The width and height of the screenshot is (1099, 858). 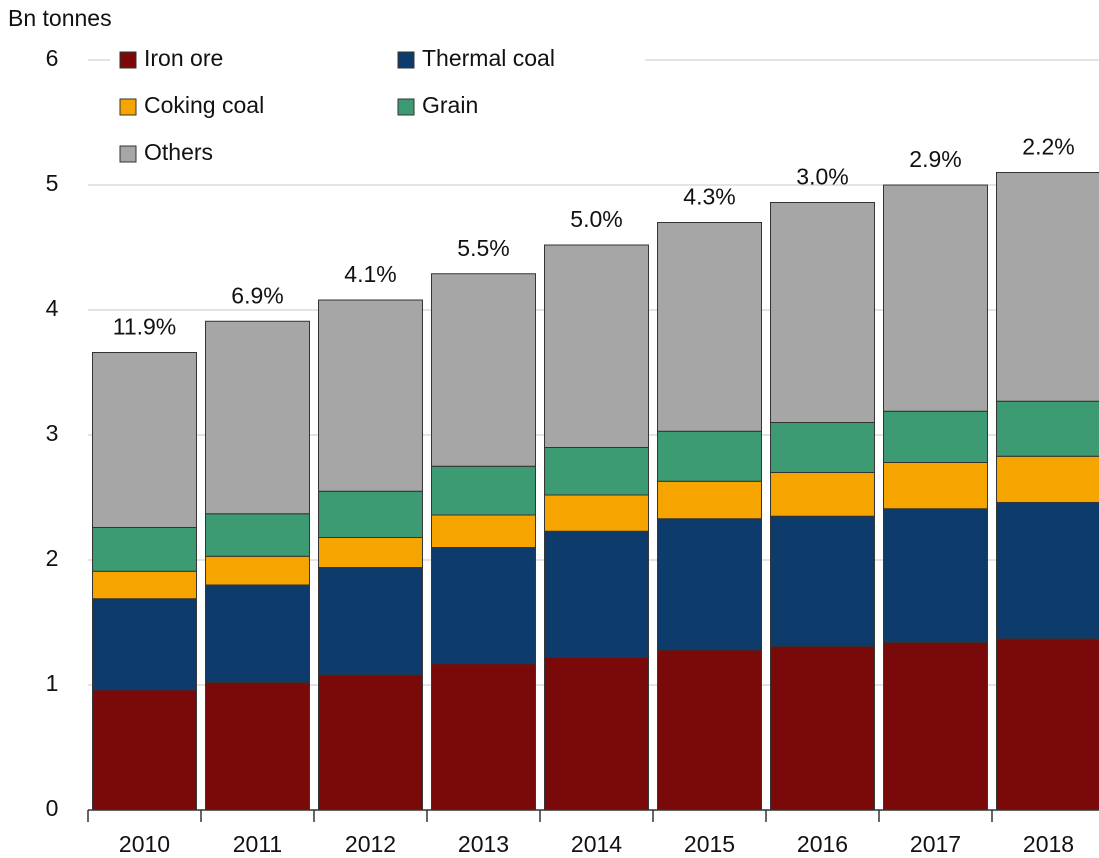 I want to click on x-tick-label: 2015, so click(x=709, y=844).